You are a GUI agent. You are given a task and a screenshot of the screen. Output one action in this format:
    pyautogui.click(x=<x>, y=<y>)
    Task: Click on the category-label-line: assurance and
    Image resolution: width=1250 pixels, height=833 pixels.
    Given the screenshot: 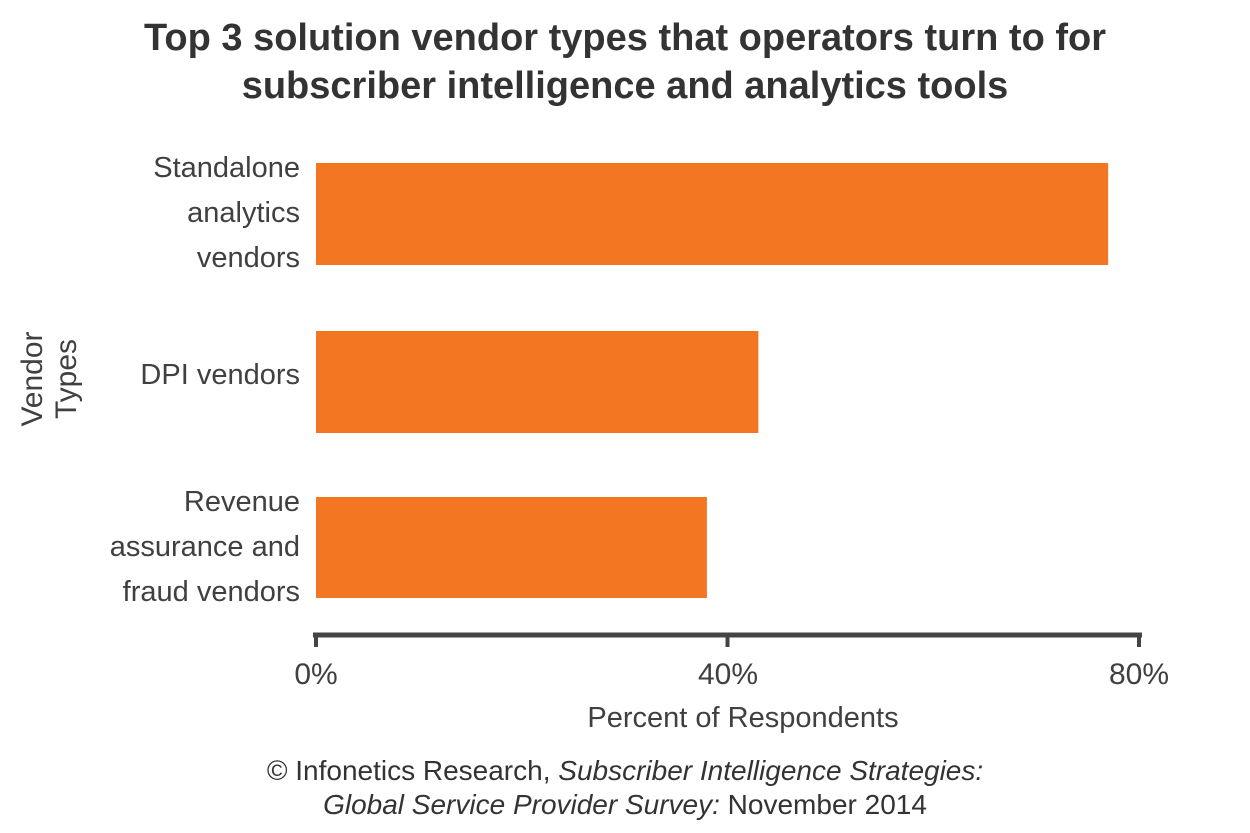 What is the action you would take?
    pyautogui.click(x=204, y=547)
    